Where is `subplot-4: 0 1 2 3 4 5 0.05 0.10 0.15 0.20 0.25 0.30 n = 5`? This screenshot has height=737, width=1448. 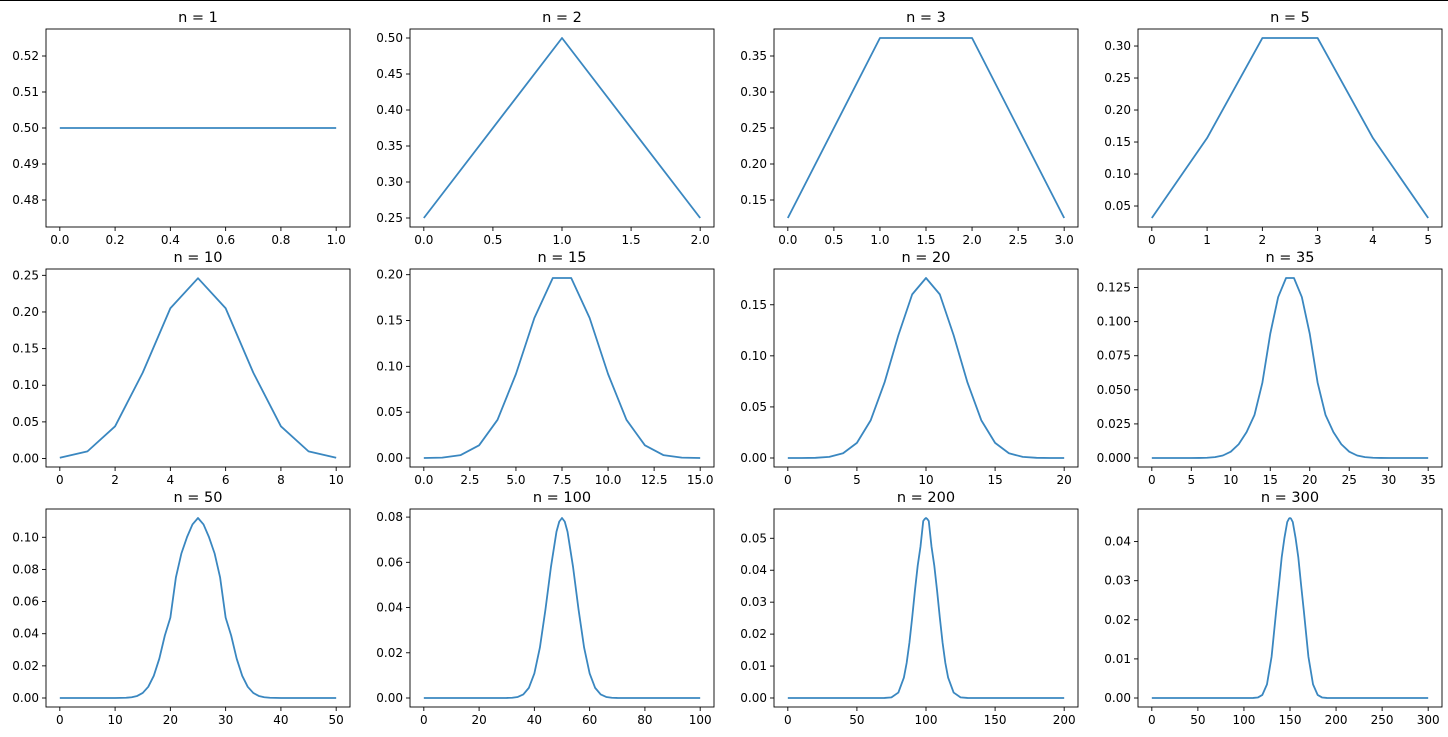
subplot-4: 0 1 2 3 4 5 0.05 0.10 0.15 0.20 0.25 0.30 n = 5 is located at coordinates (1273, 128).